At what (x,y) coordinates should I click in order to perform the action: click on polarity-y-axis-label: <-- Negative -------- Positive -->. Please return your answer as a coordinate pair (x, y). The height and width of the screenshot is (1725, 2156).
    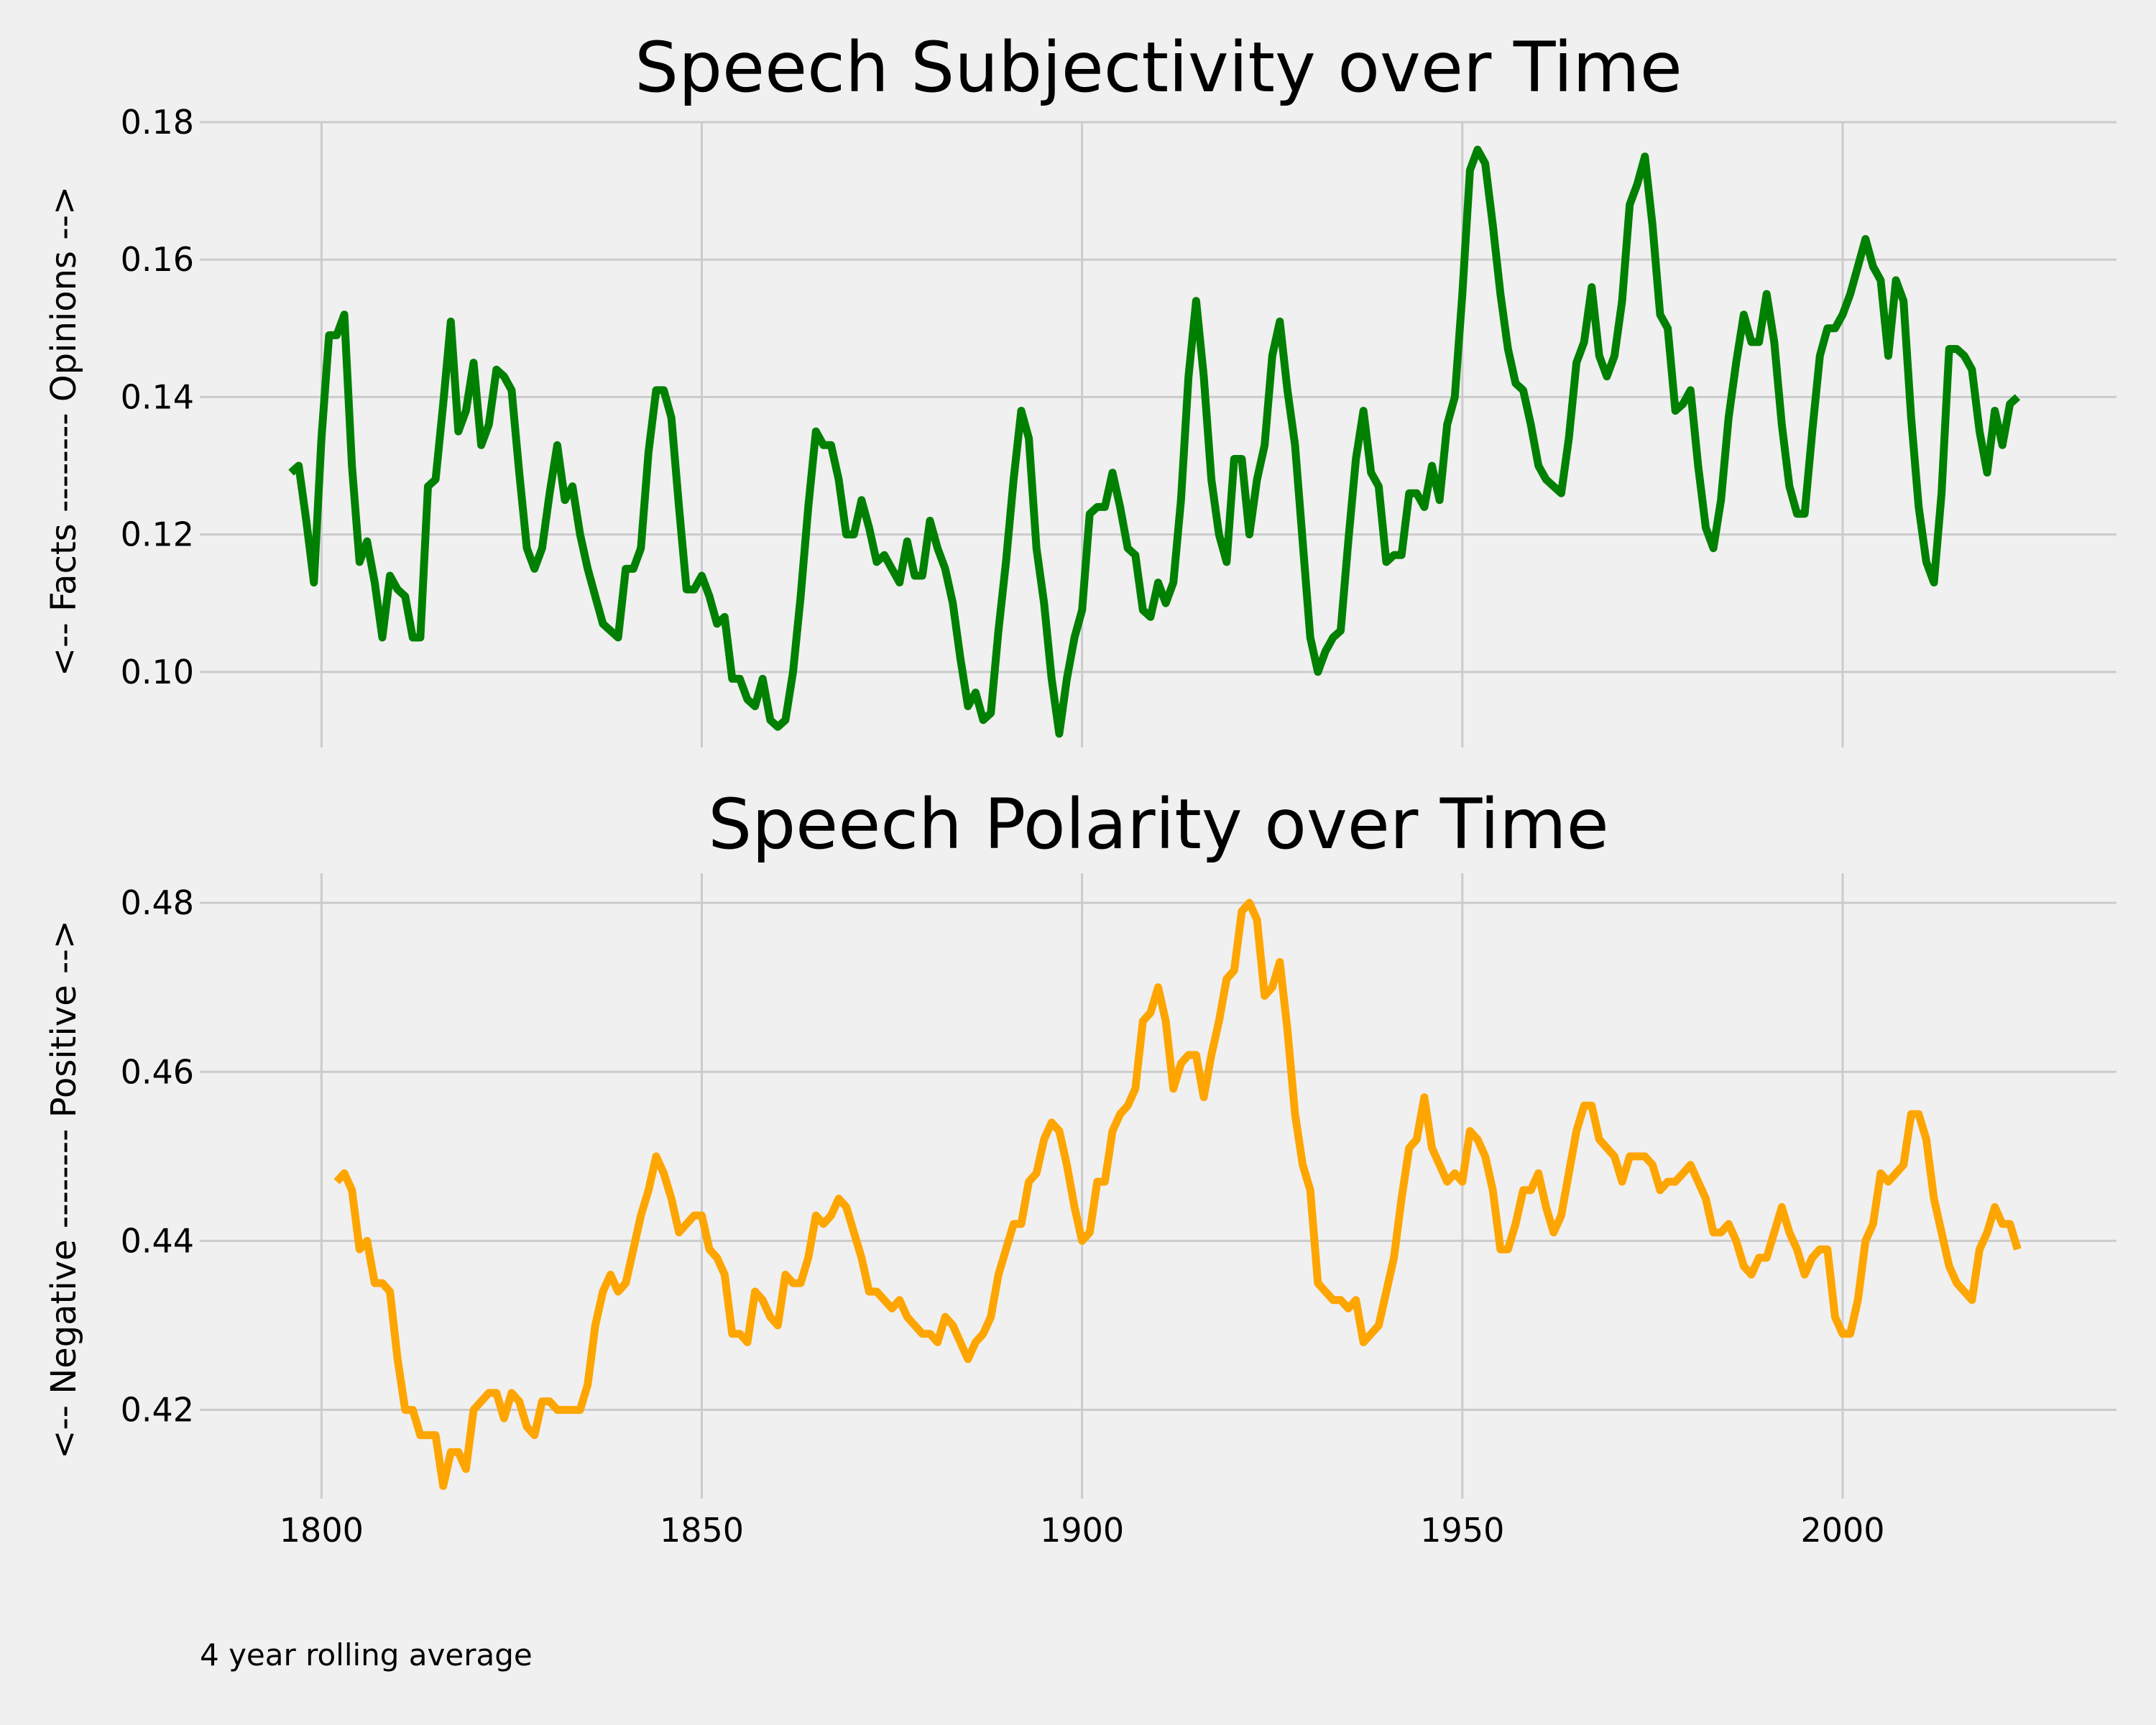
    Looking at the image, I should click on (64, 1189).